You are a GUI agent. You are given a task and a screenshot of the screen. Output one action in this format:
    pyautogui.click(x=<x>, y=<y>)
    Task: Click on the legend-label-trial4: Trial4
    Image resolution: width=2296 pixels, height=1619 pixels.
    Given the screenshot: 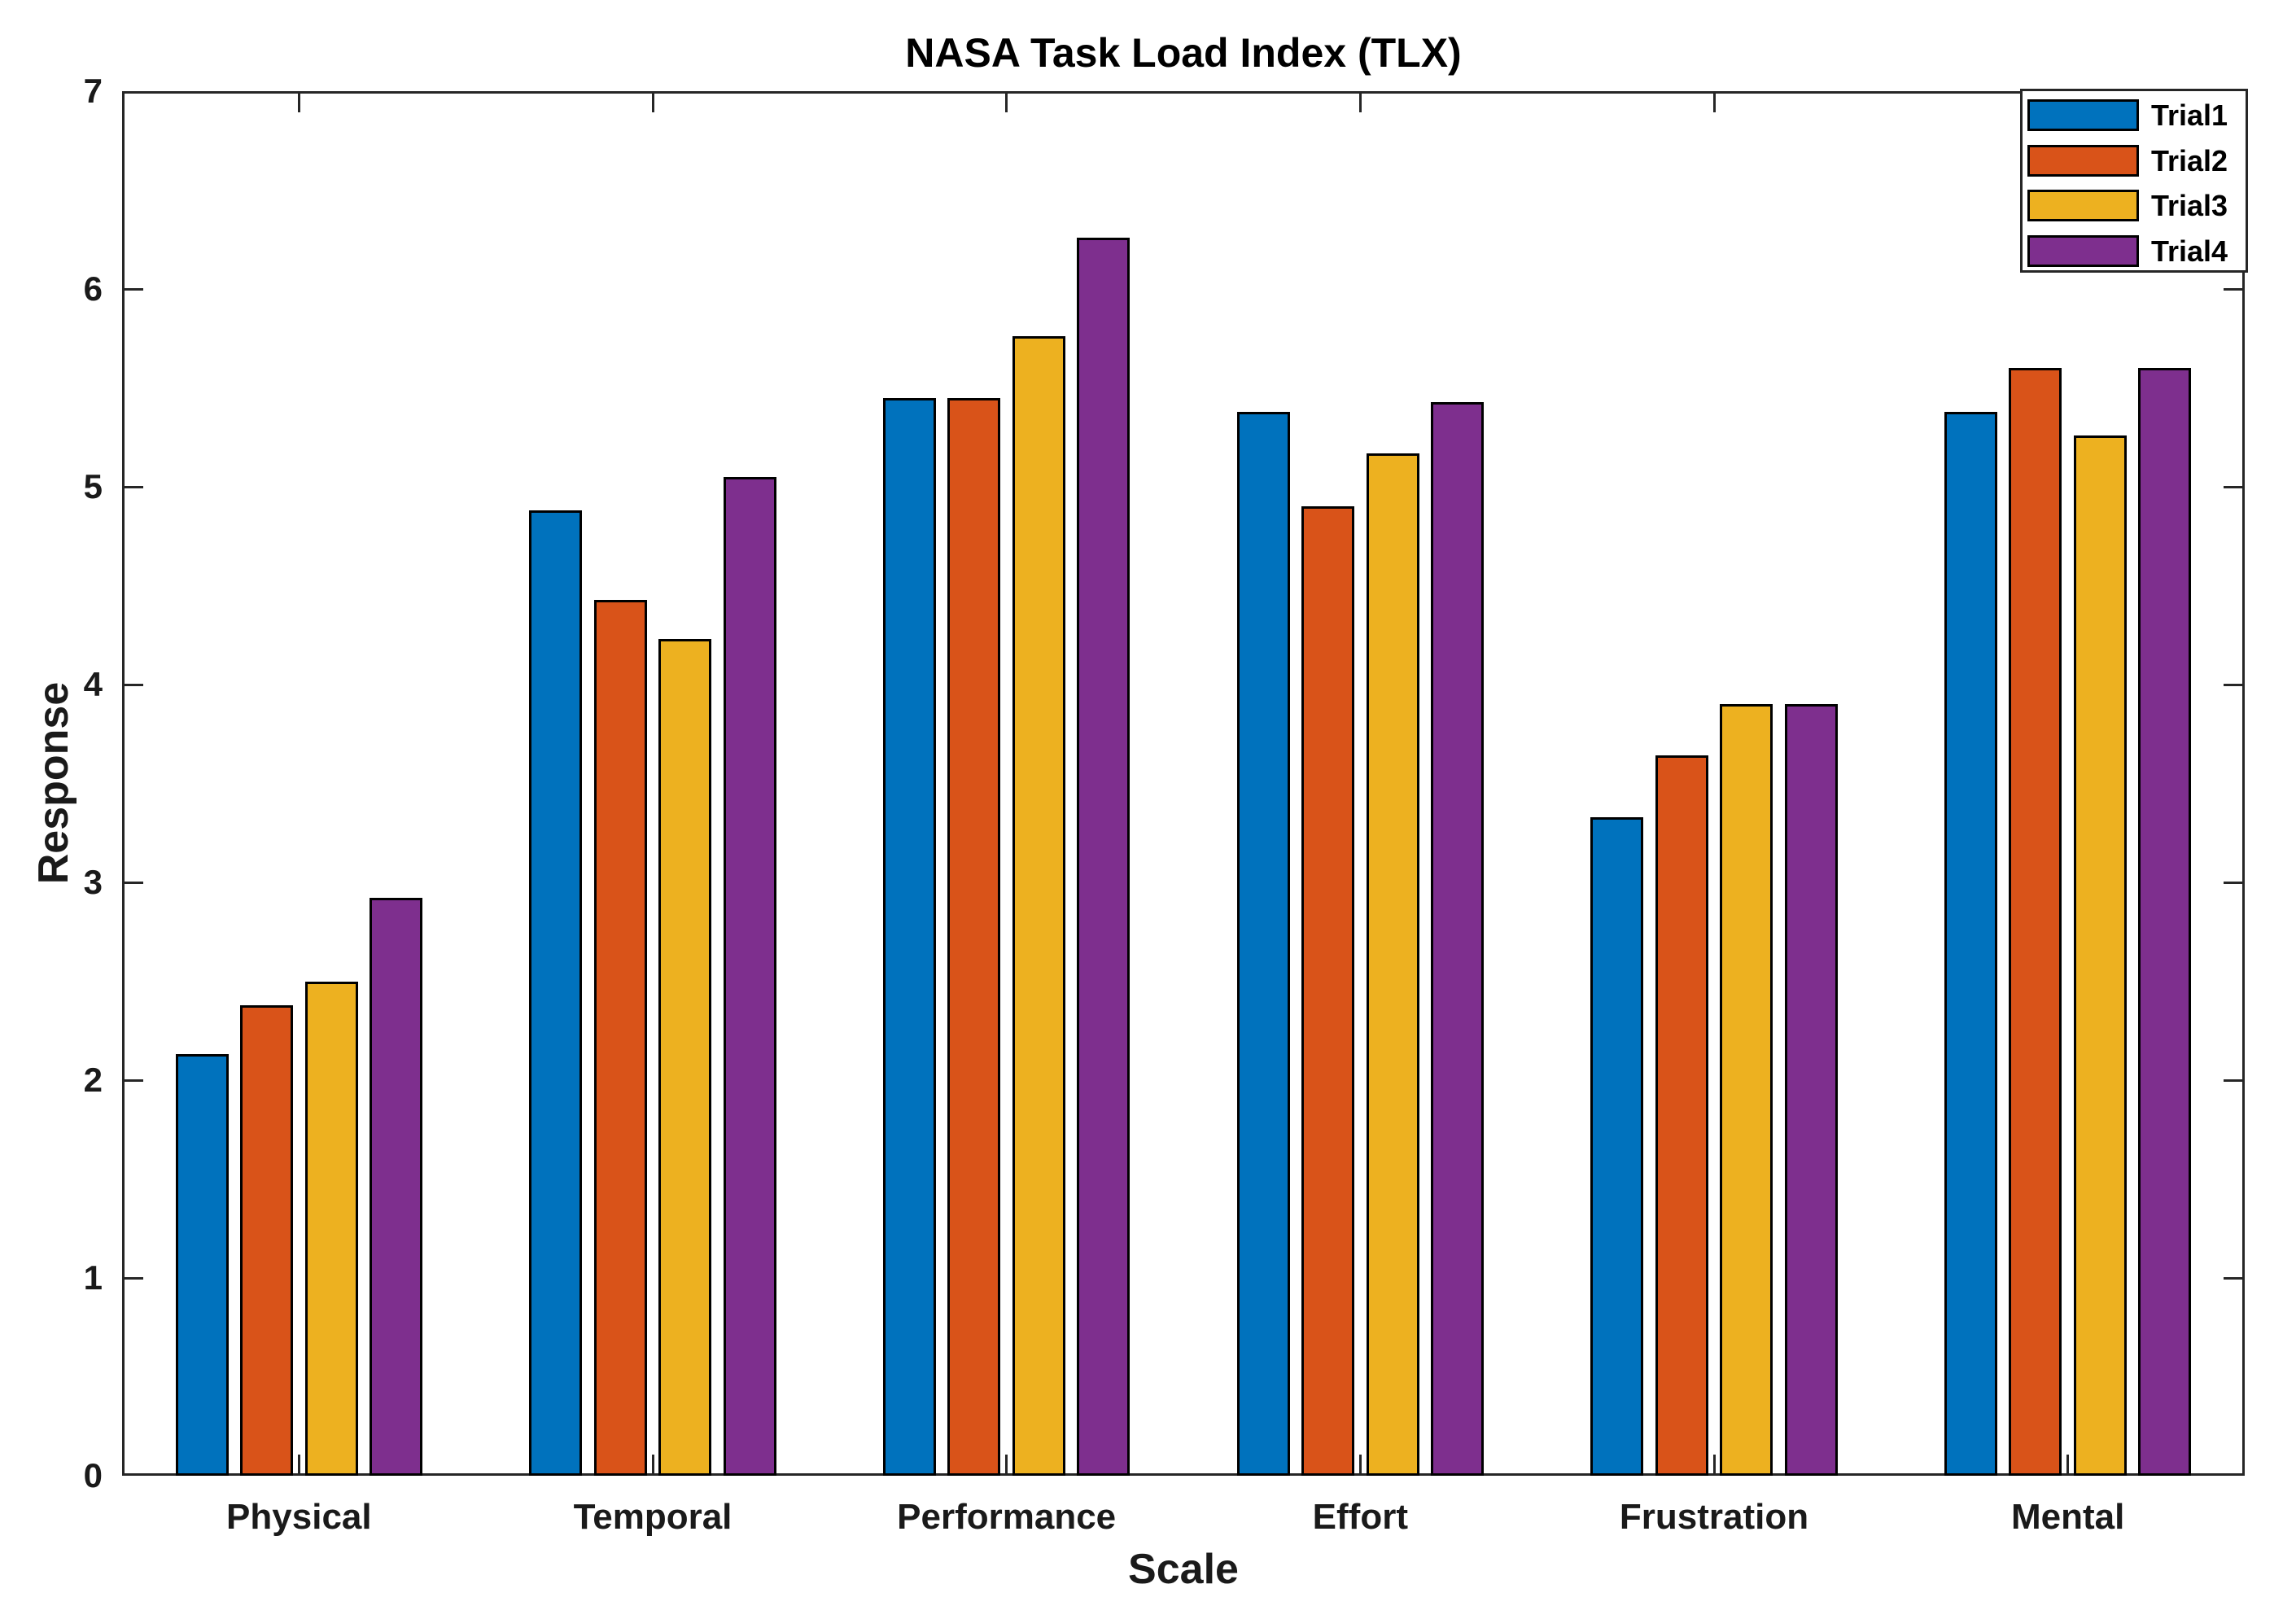 What is the action you would take?
    pyautogui.click(x=2190, y=252)
    